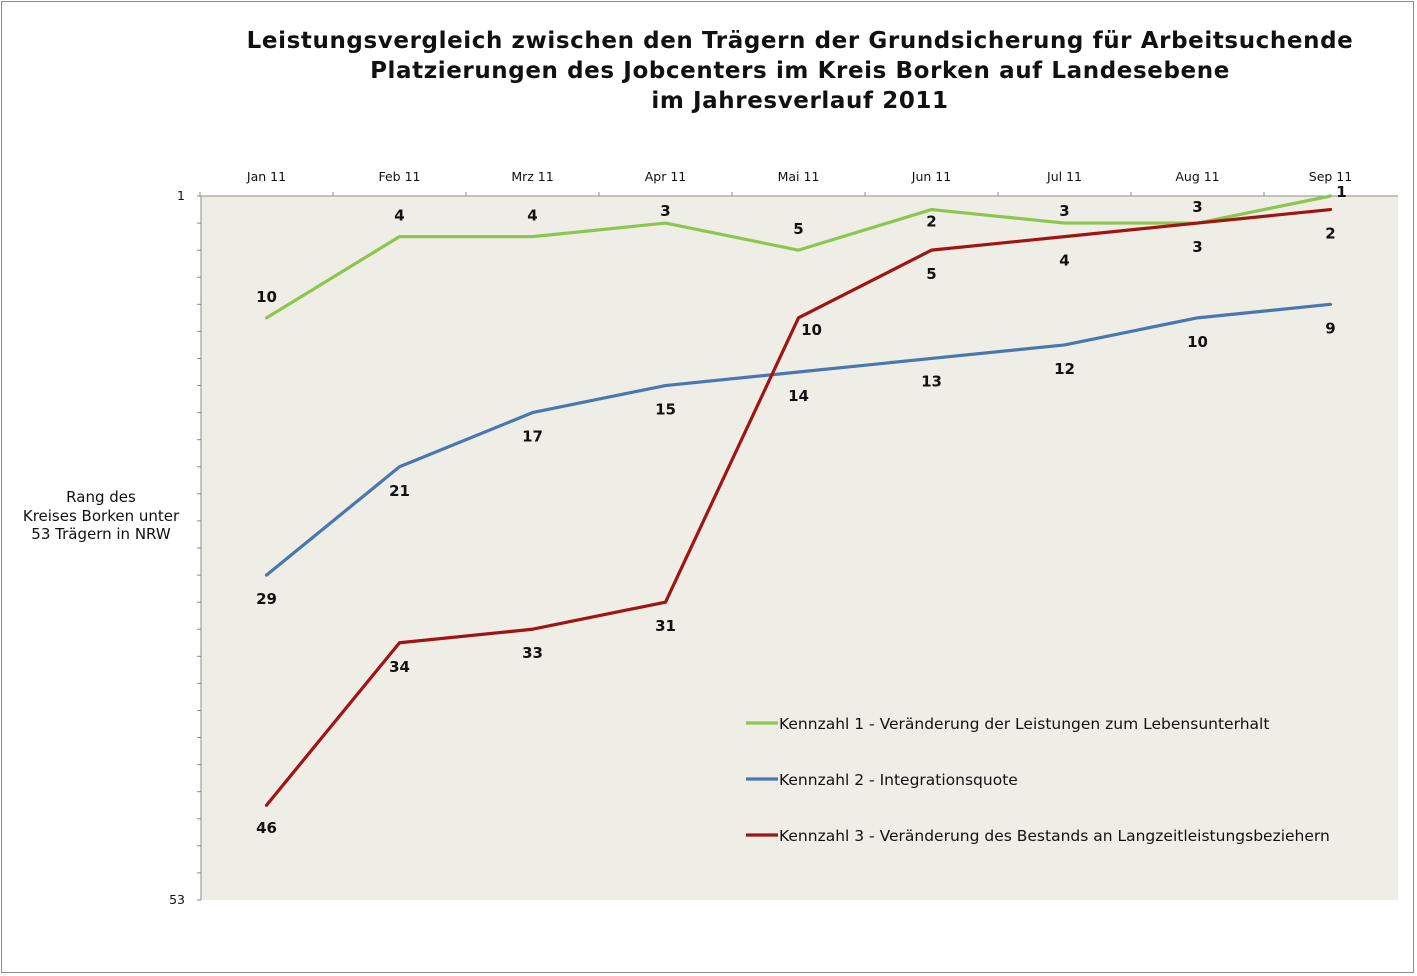 Image resolution: width=1417 pixels, height=976 pixels. What do you see at coordinates (181, 195) in the screenshot?
I see `y-tick-label: 1` at bounding box center [181, 195].